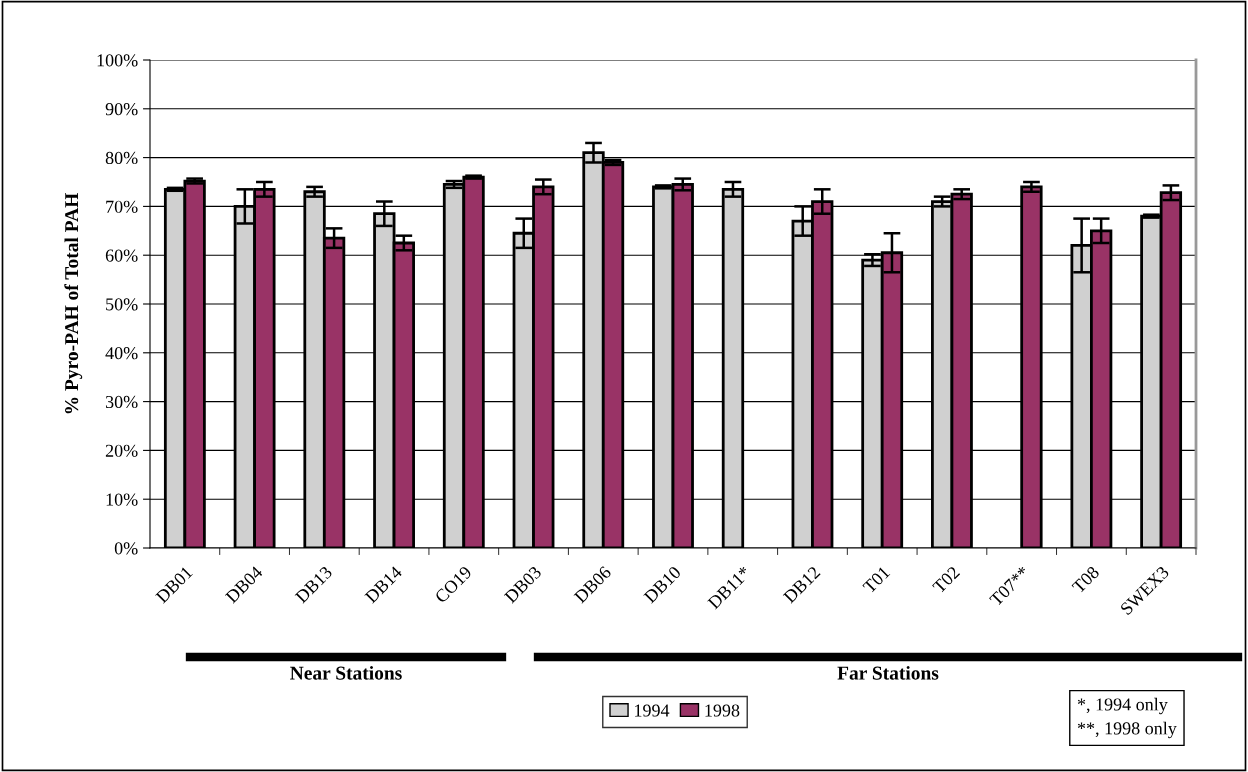 Image resolution: width=1248 pixels, height=772 pixels. What do you see at coordinates (126, 548) in the screenshot?
I see `y-tick-label: 0%` at bounding box center [126, 548].